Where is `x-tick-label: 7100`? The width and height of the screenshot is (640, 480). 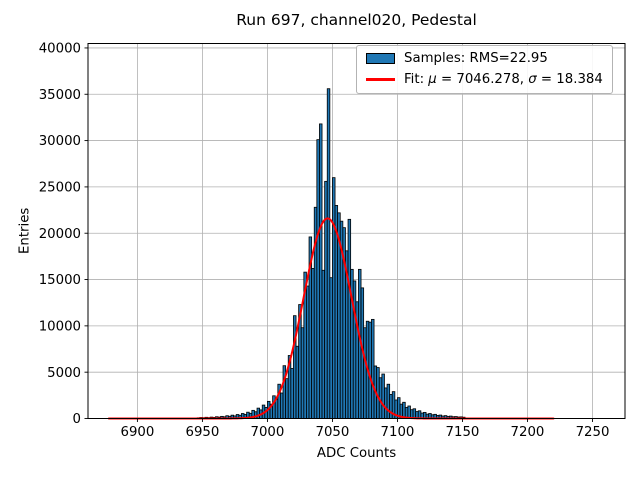 x-tick-label: 7100 is located at coordinates (398, 432).